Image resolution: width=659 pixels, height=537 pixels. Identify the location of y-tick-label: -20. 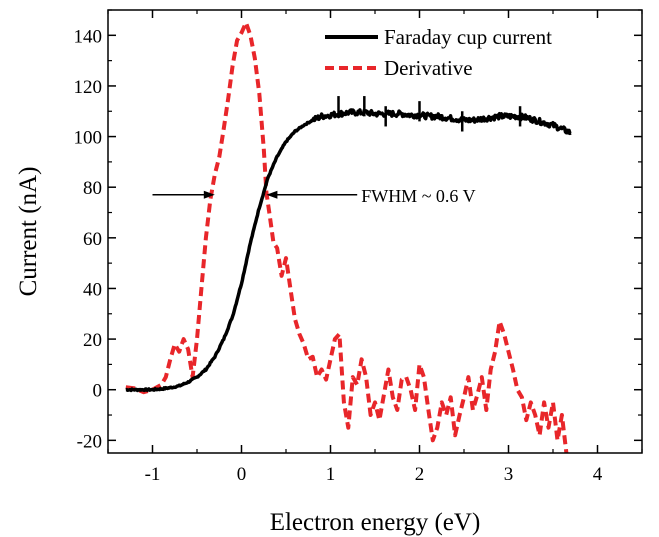
(89, 441).